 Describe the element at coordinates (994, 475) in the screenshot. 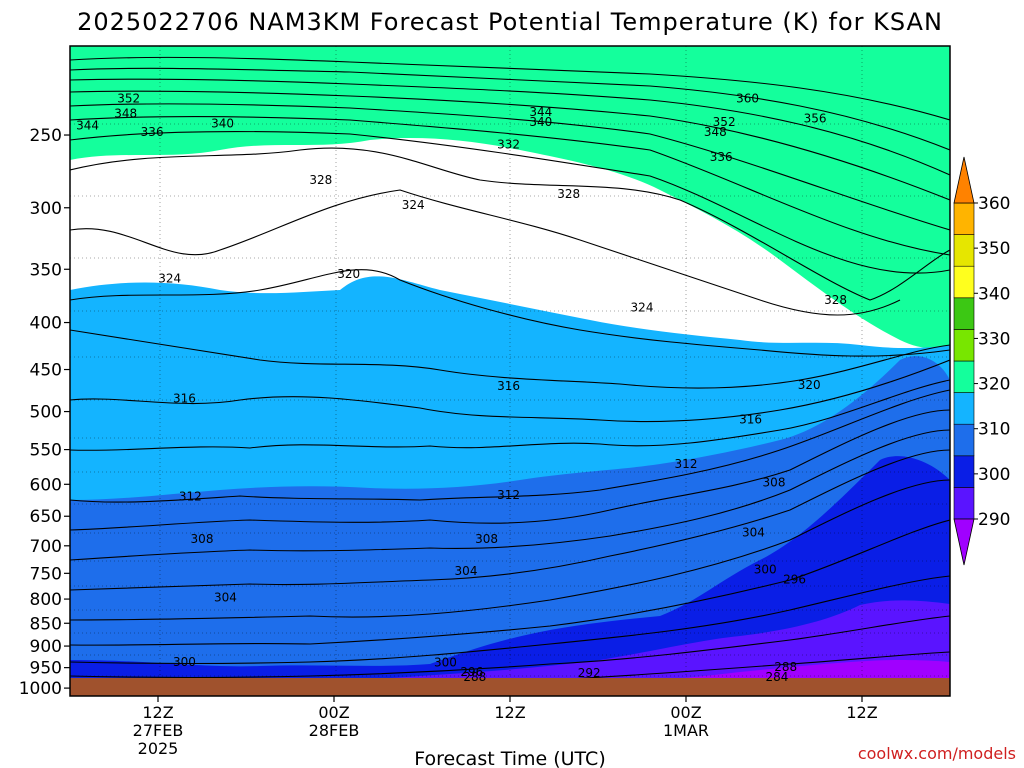

I see `colorbar-label: 300` at that location.